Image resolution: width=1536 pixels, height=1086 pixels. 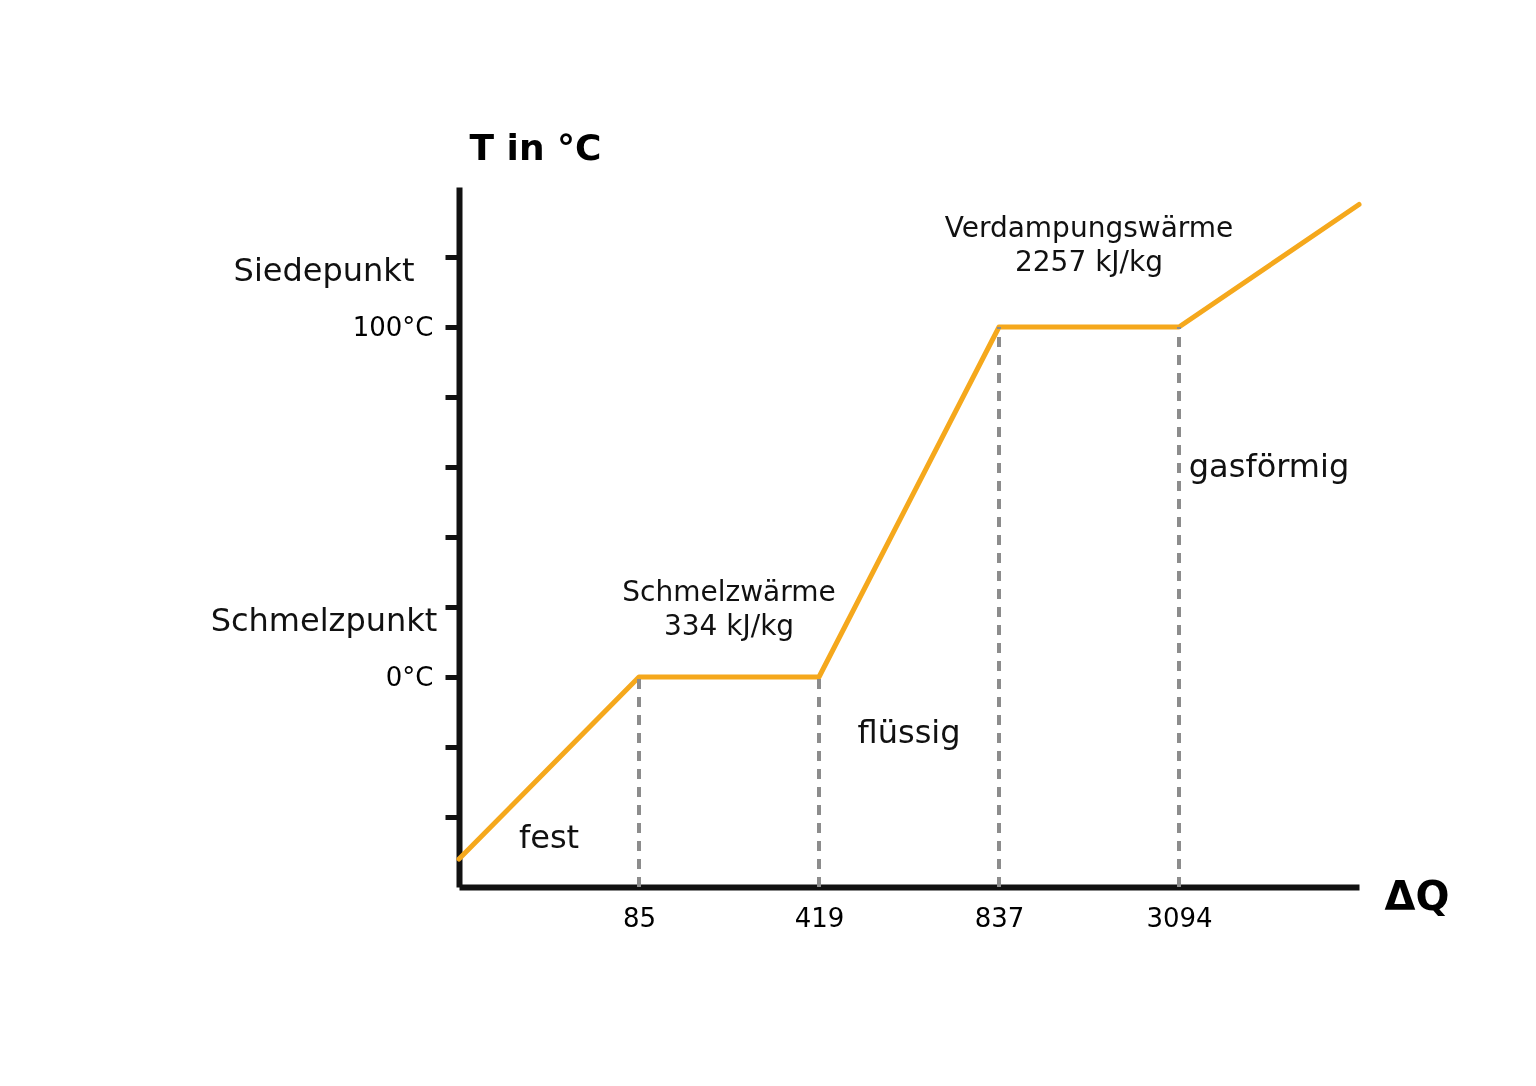 I want to click on text: Siedepunkt, so click(x=324, y=270).